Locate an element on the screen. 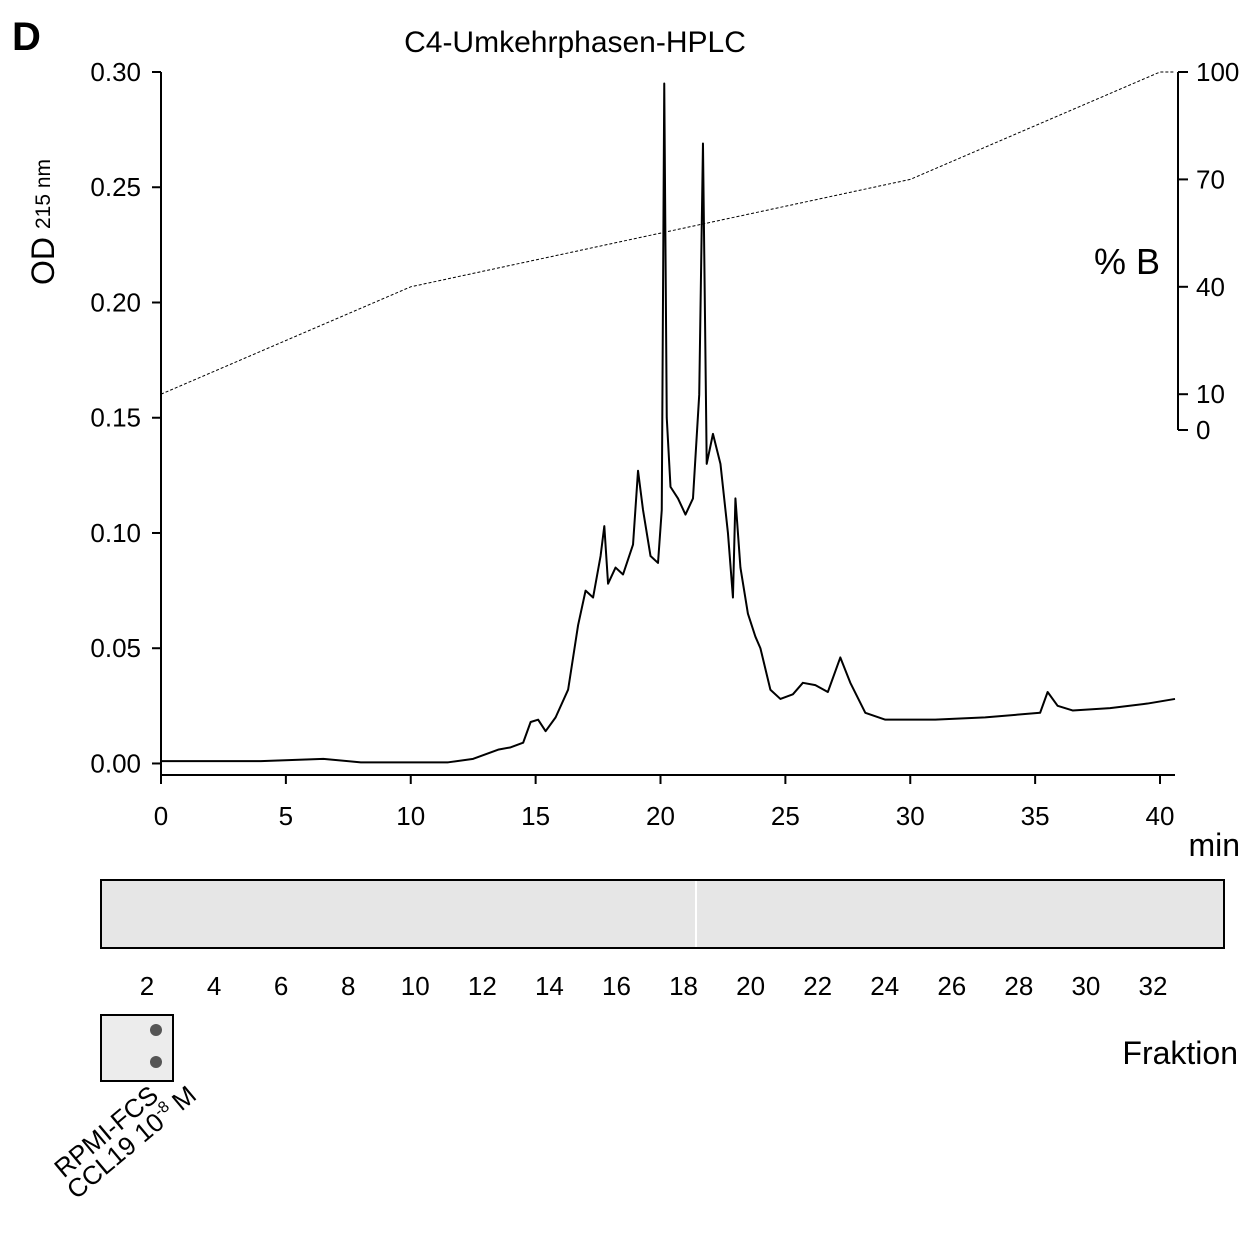 The width and height of the screenshot is (1251, 1237). y-label-main: OD is located at coordinates (43, 261).